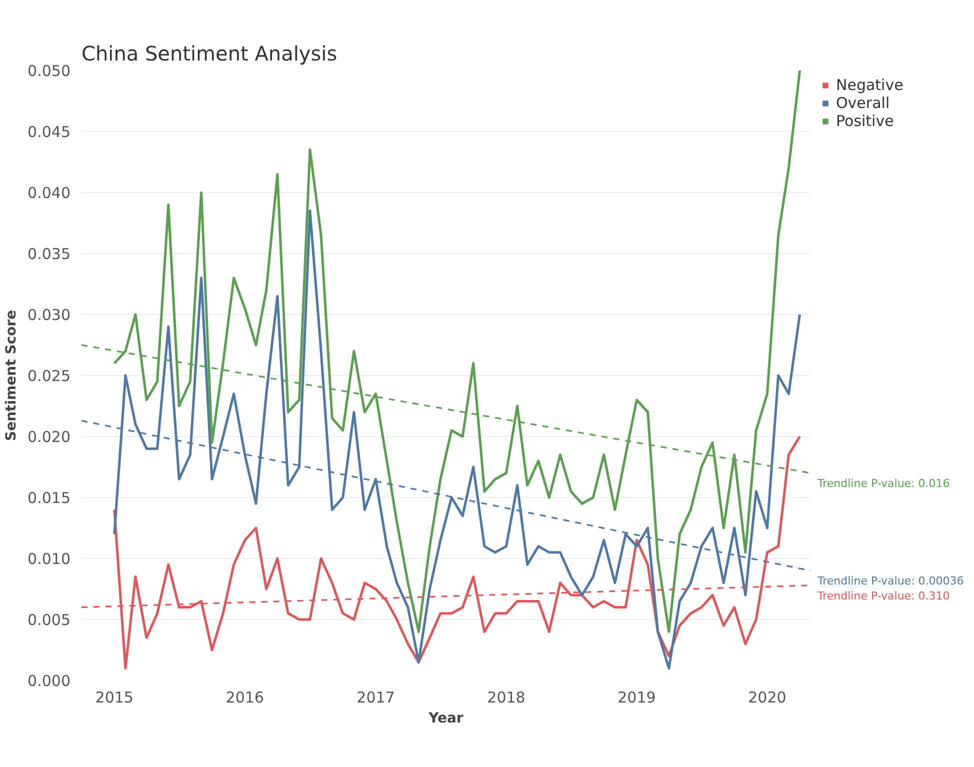 The image size is (974, 767). What do you see at coordinates (890, 581) in the screenshot?
I see `annotation: Trendline P-value: 0.00036` at bounding box center [890, 581].